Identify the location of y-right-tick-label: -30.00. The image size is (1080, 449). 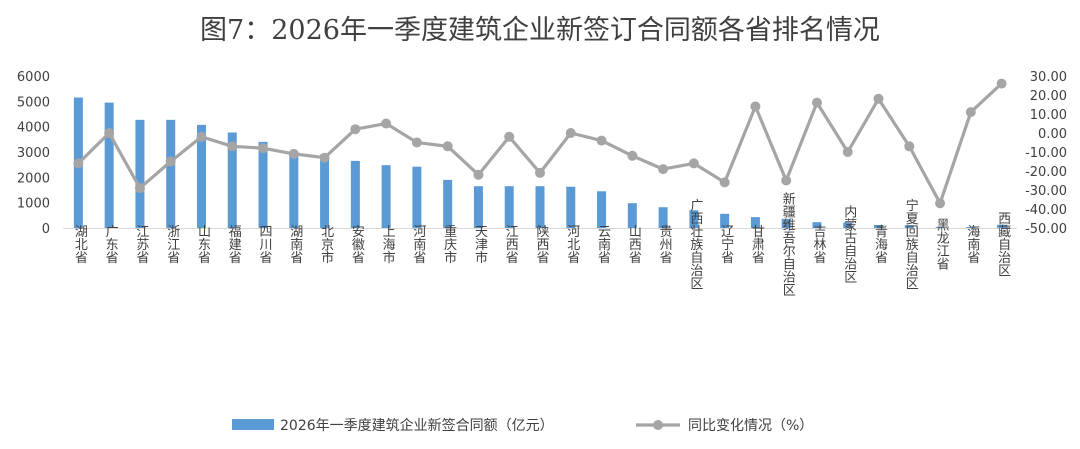
(1046, 191).